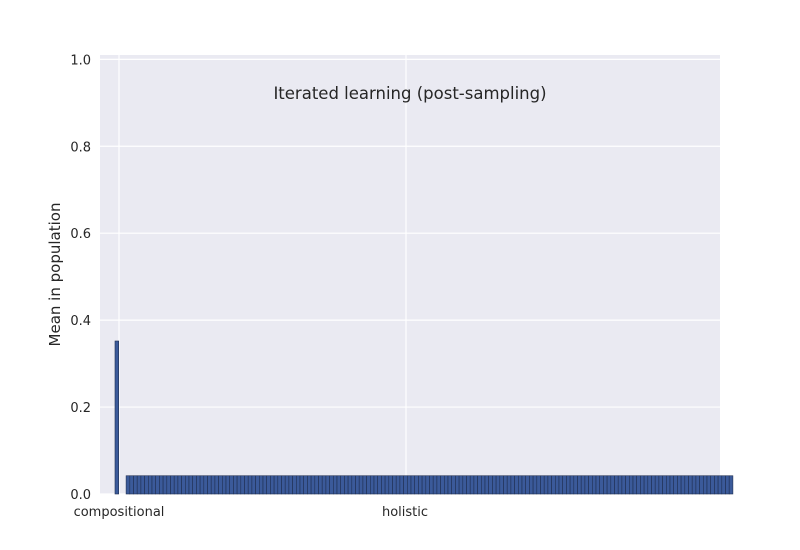  What do you see at coordinates (119, 512) in the screenshot?
I see `x-tick-label-compositional: compositional` at bounding box center [119, 512].